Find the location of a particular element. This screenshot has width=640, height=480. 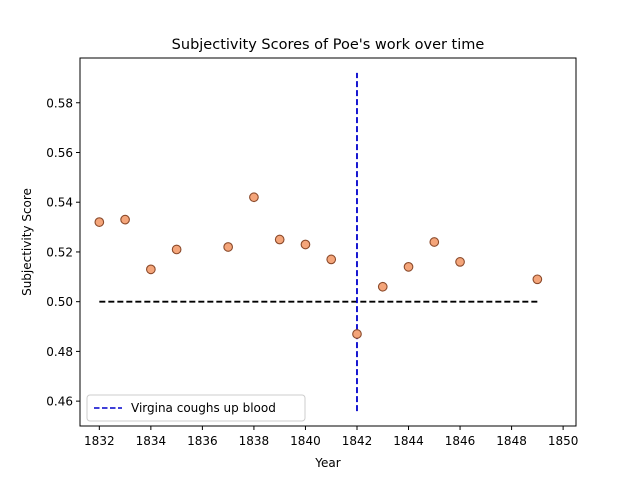

x-tick-label: 1842 is located at coordinates (357, 441).